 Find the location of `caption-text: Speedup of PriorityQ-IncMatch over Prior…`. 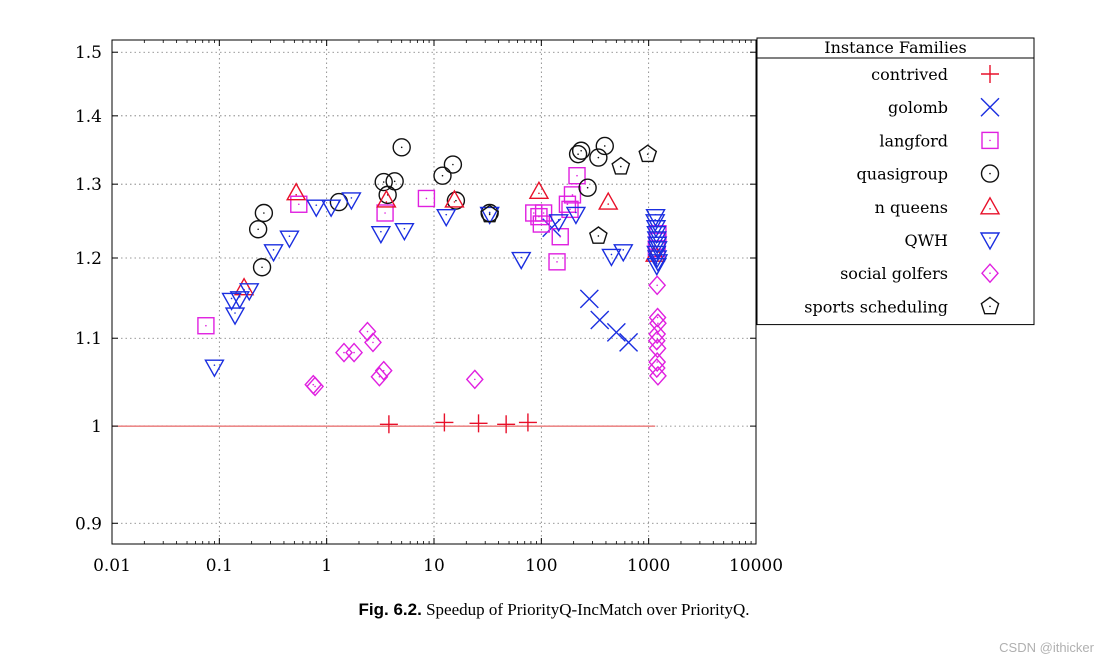

caption-text: Speedup of PriorityQ-IncMatch over Prior… is located at coordinates (588, 609).